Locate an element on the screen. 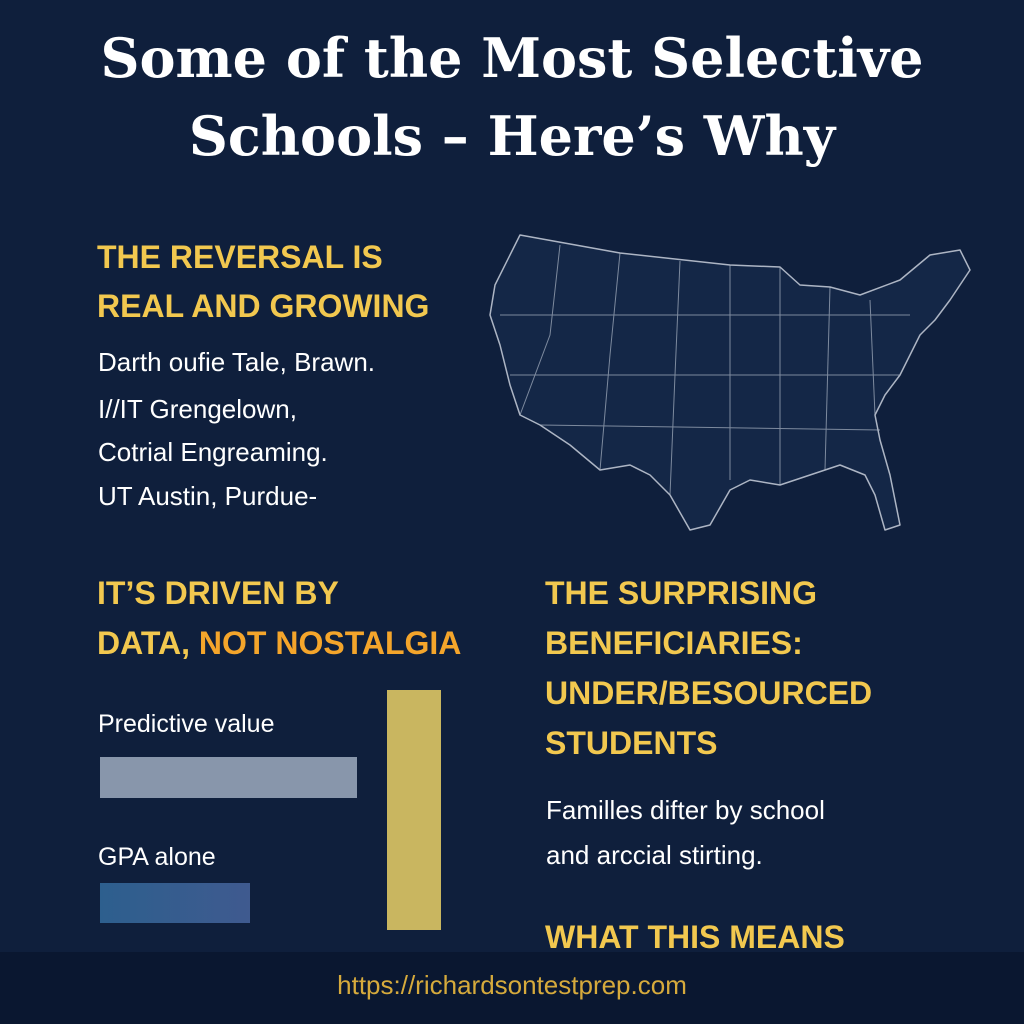 The image size is (1024, 1024). section-heading: BENEFICIARIES: is located at coordinates (674, 643).